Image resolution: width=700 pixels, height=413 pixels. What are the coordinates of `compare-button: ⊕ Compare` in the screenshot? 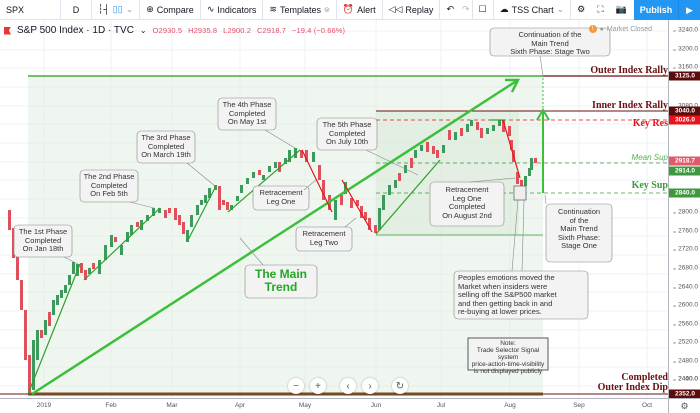 It's located at (170, 10).